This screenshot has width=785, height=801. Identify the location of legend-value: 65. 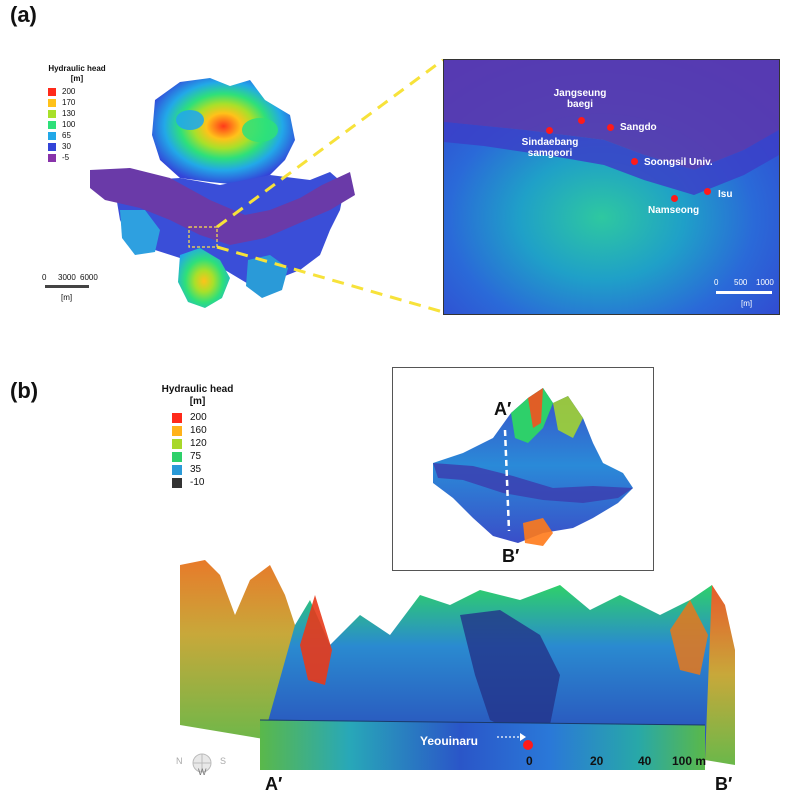
(66, 135).